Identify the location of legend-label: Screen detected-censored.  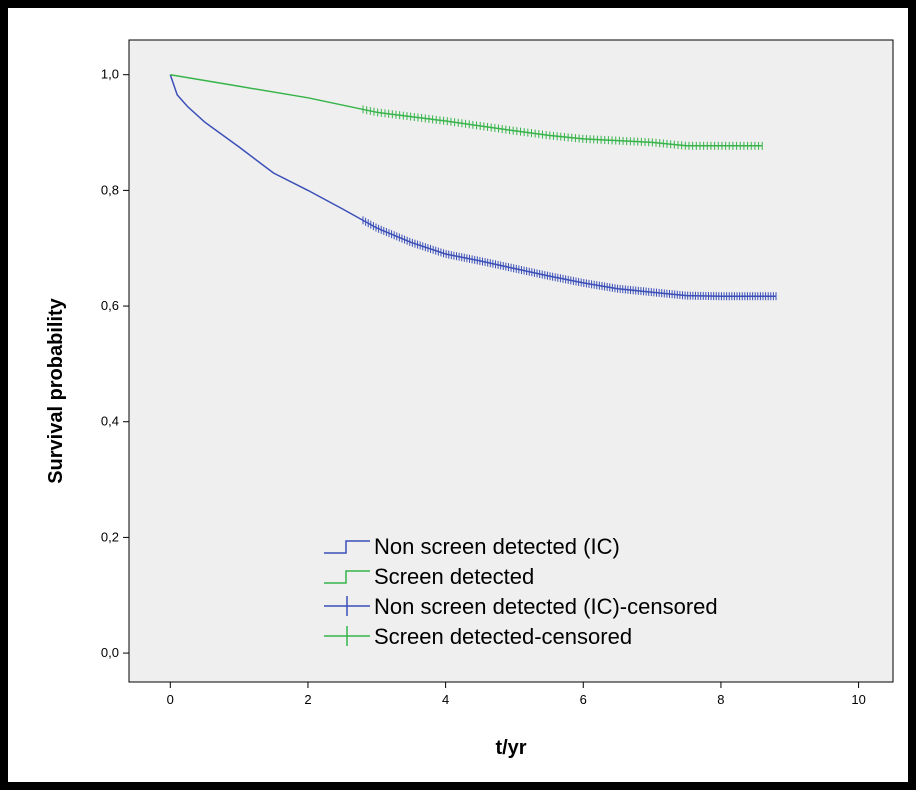
(503, 636).